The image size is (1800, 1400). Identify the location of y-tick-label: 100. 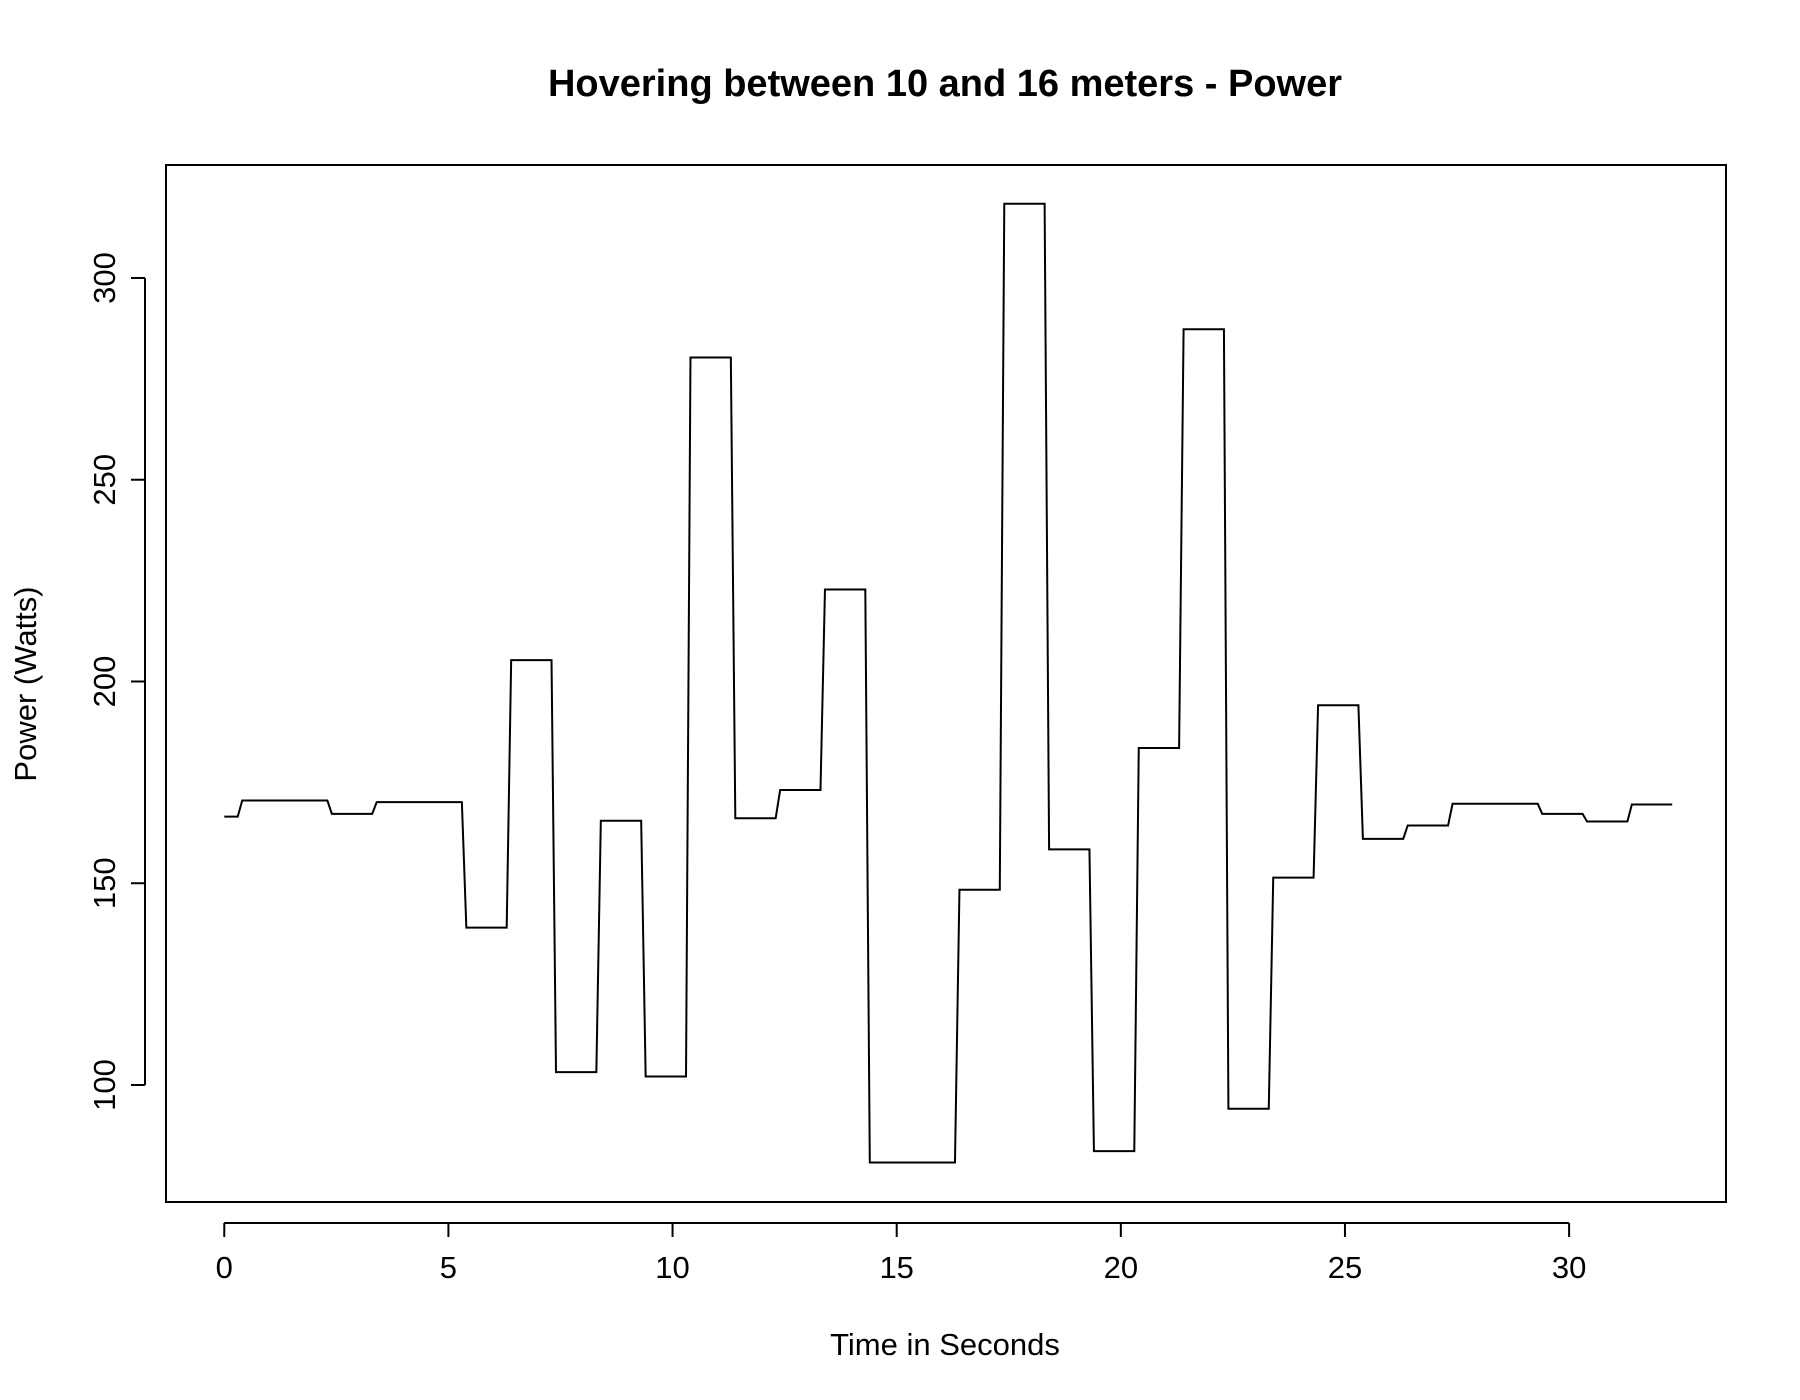
(104, 1085).